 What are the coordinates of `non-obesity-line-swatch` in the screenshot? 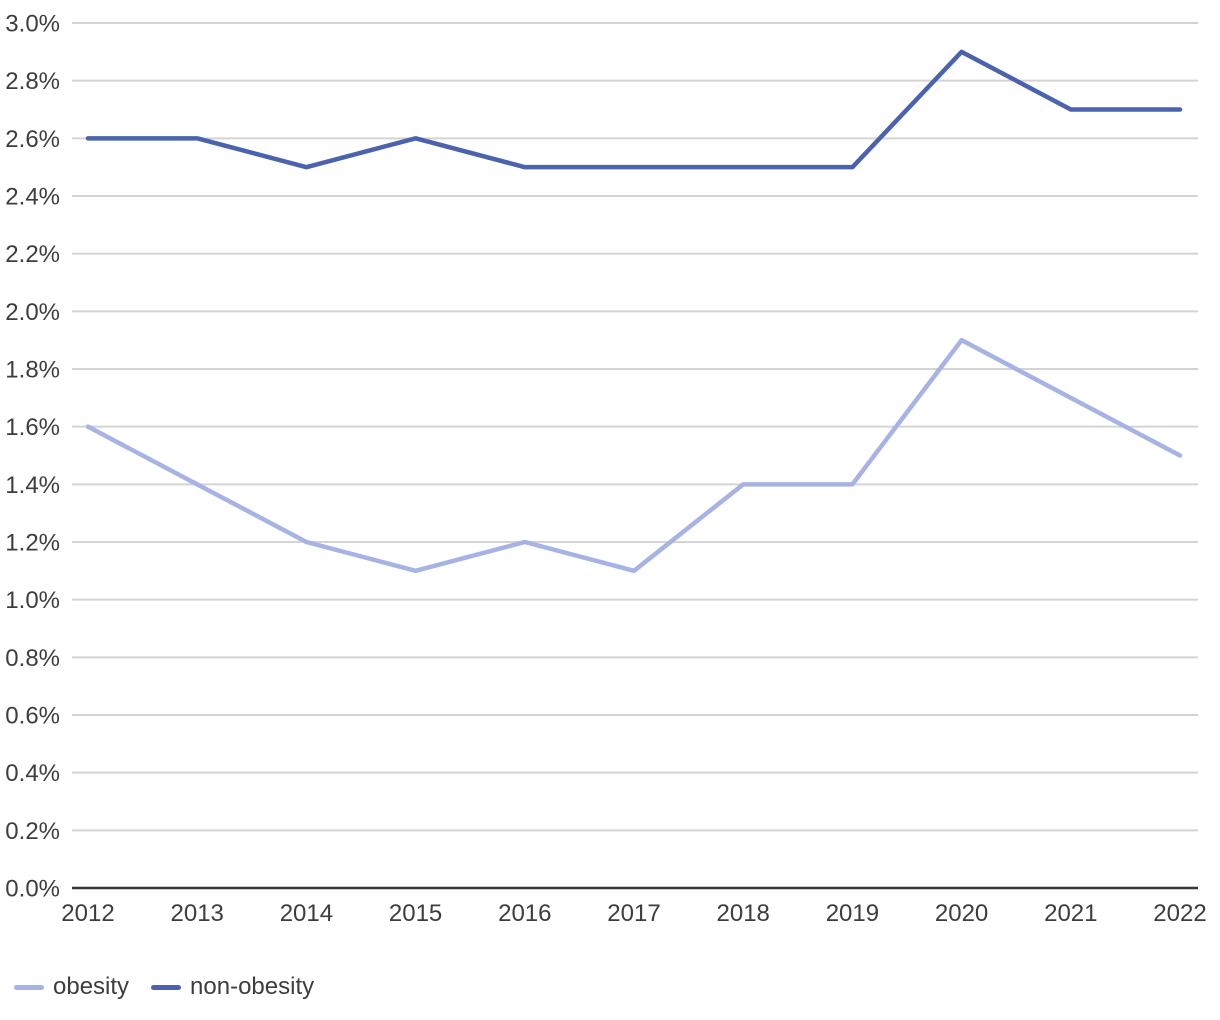 It's located at (166, 987).